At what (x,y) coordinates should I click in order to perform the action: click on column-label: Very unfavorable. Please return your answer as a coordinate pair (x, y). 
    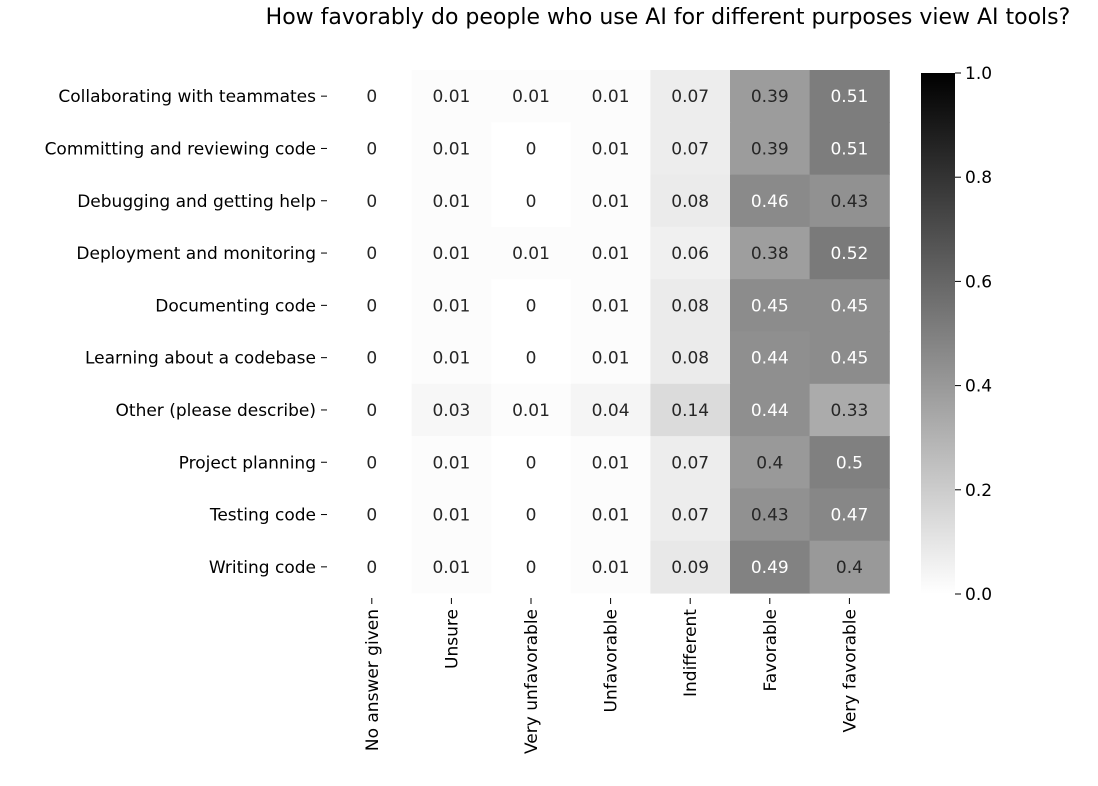
    Looking at the image, I should click on (532, 681).